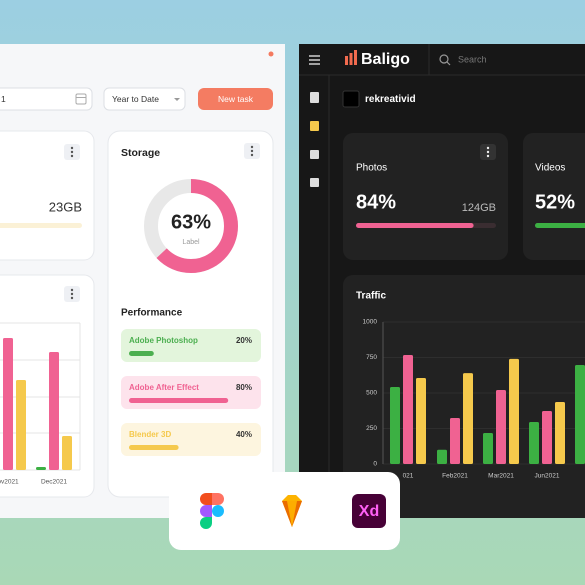  What do you see at coordinates (164, 387) in the screenshot?
I see `item-name: Adobe After Effect` at bounding box center [164, 387].